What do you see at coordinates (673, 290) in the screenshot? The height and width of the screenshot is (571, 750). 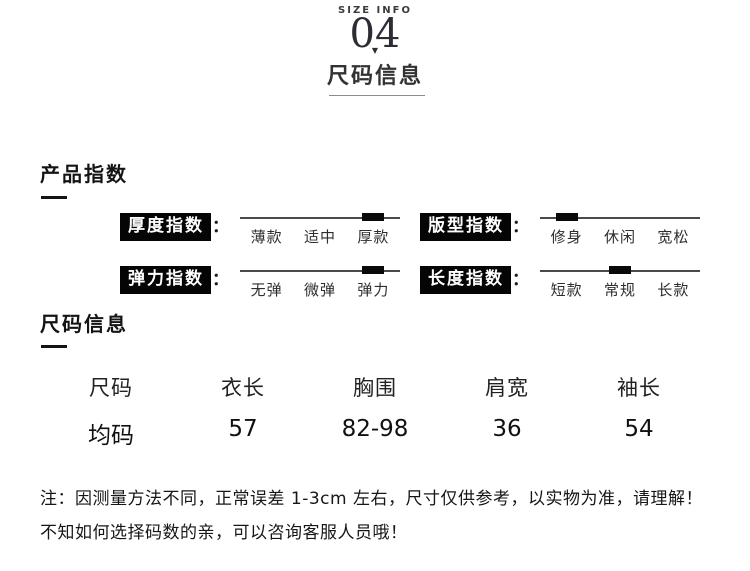 I see `scale-option: 长款` at bounding box center [673, 290].